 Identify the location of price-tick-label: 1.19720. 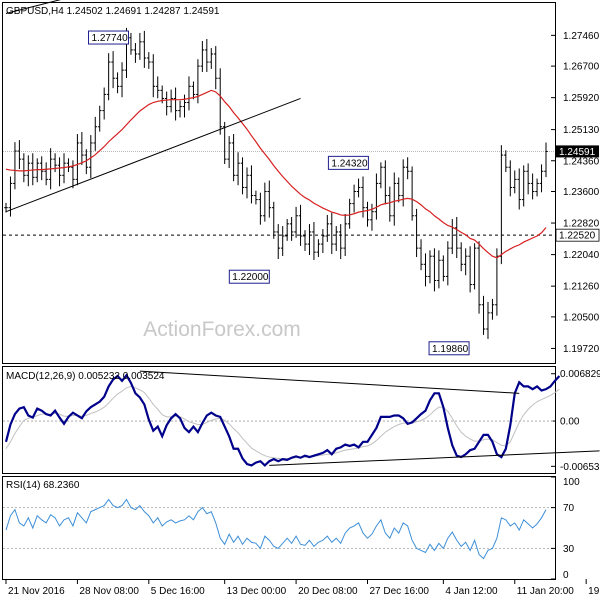
(581, 349).